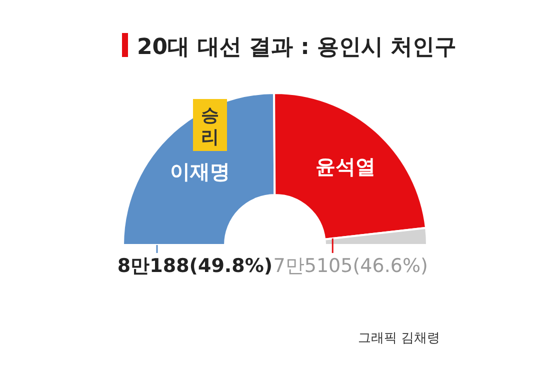 This screenshot has width=550, height=369. I want to click on slice-label: 이재명, so click(200, 171).